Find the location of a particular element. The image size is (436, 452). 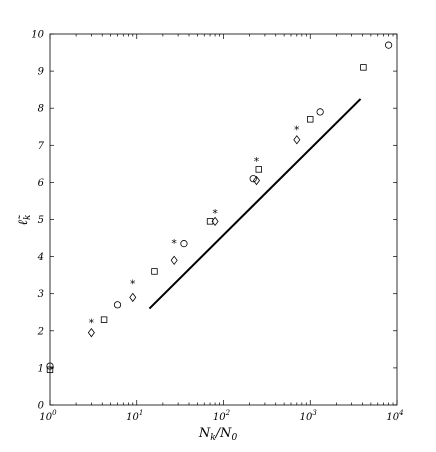

y-axis-label: ℓ̃k is located at coordinates (24, 219).